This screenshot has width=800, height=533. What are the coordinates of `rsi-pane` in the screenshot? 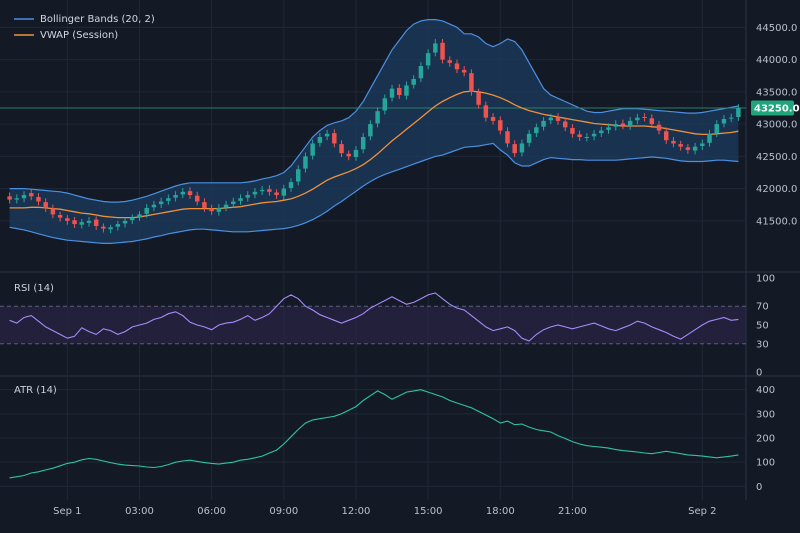 It's located at (373, 318).